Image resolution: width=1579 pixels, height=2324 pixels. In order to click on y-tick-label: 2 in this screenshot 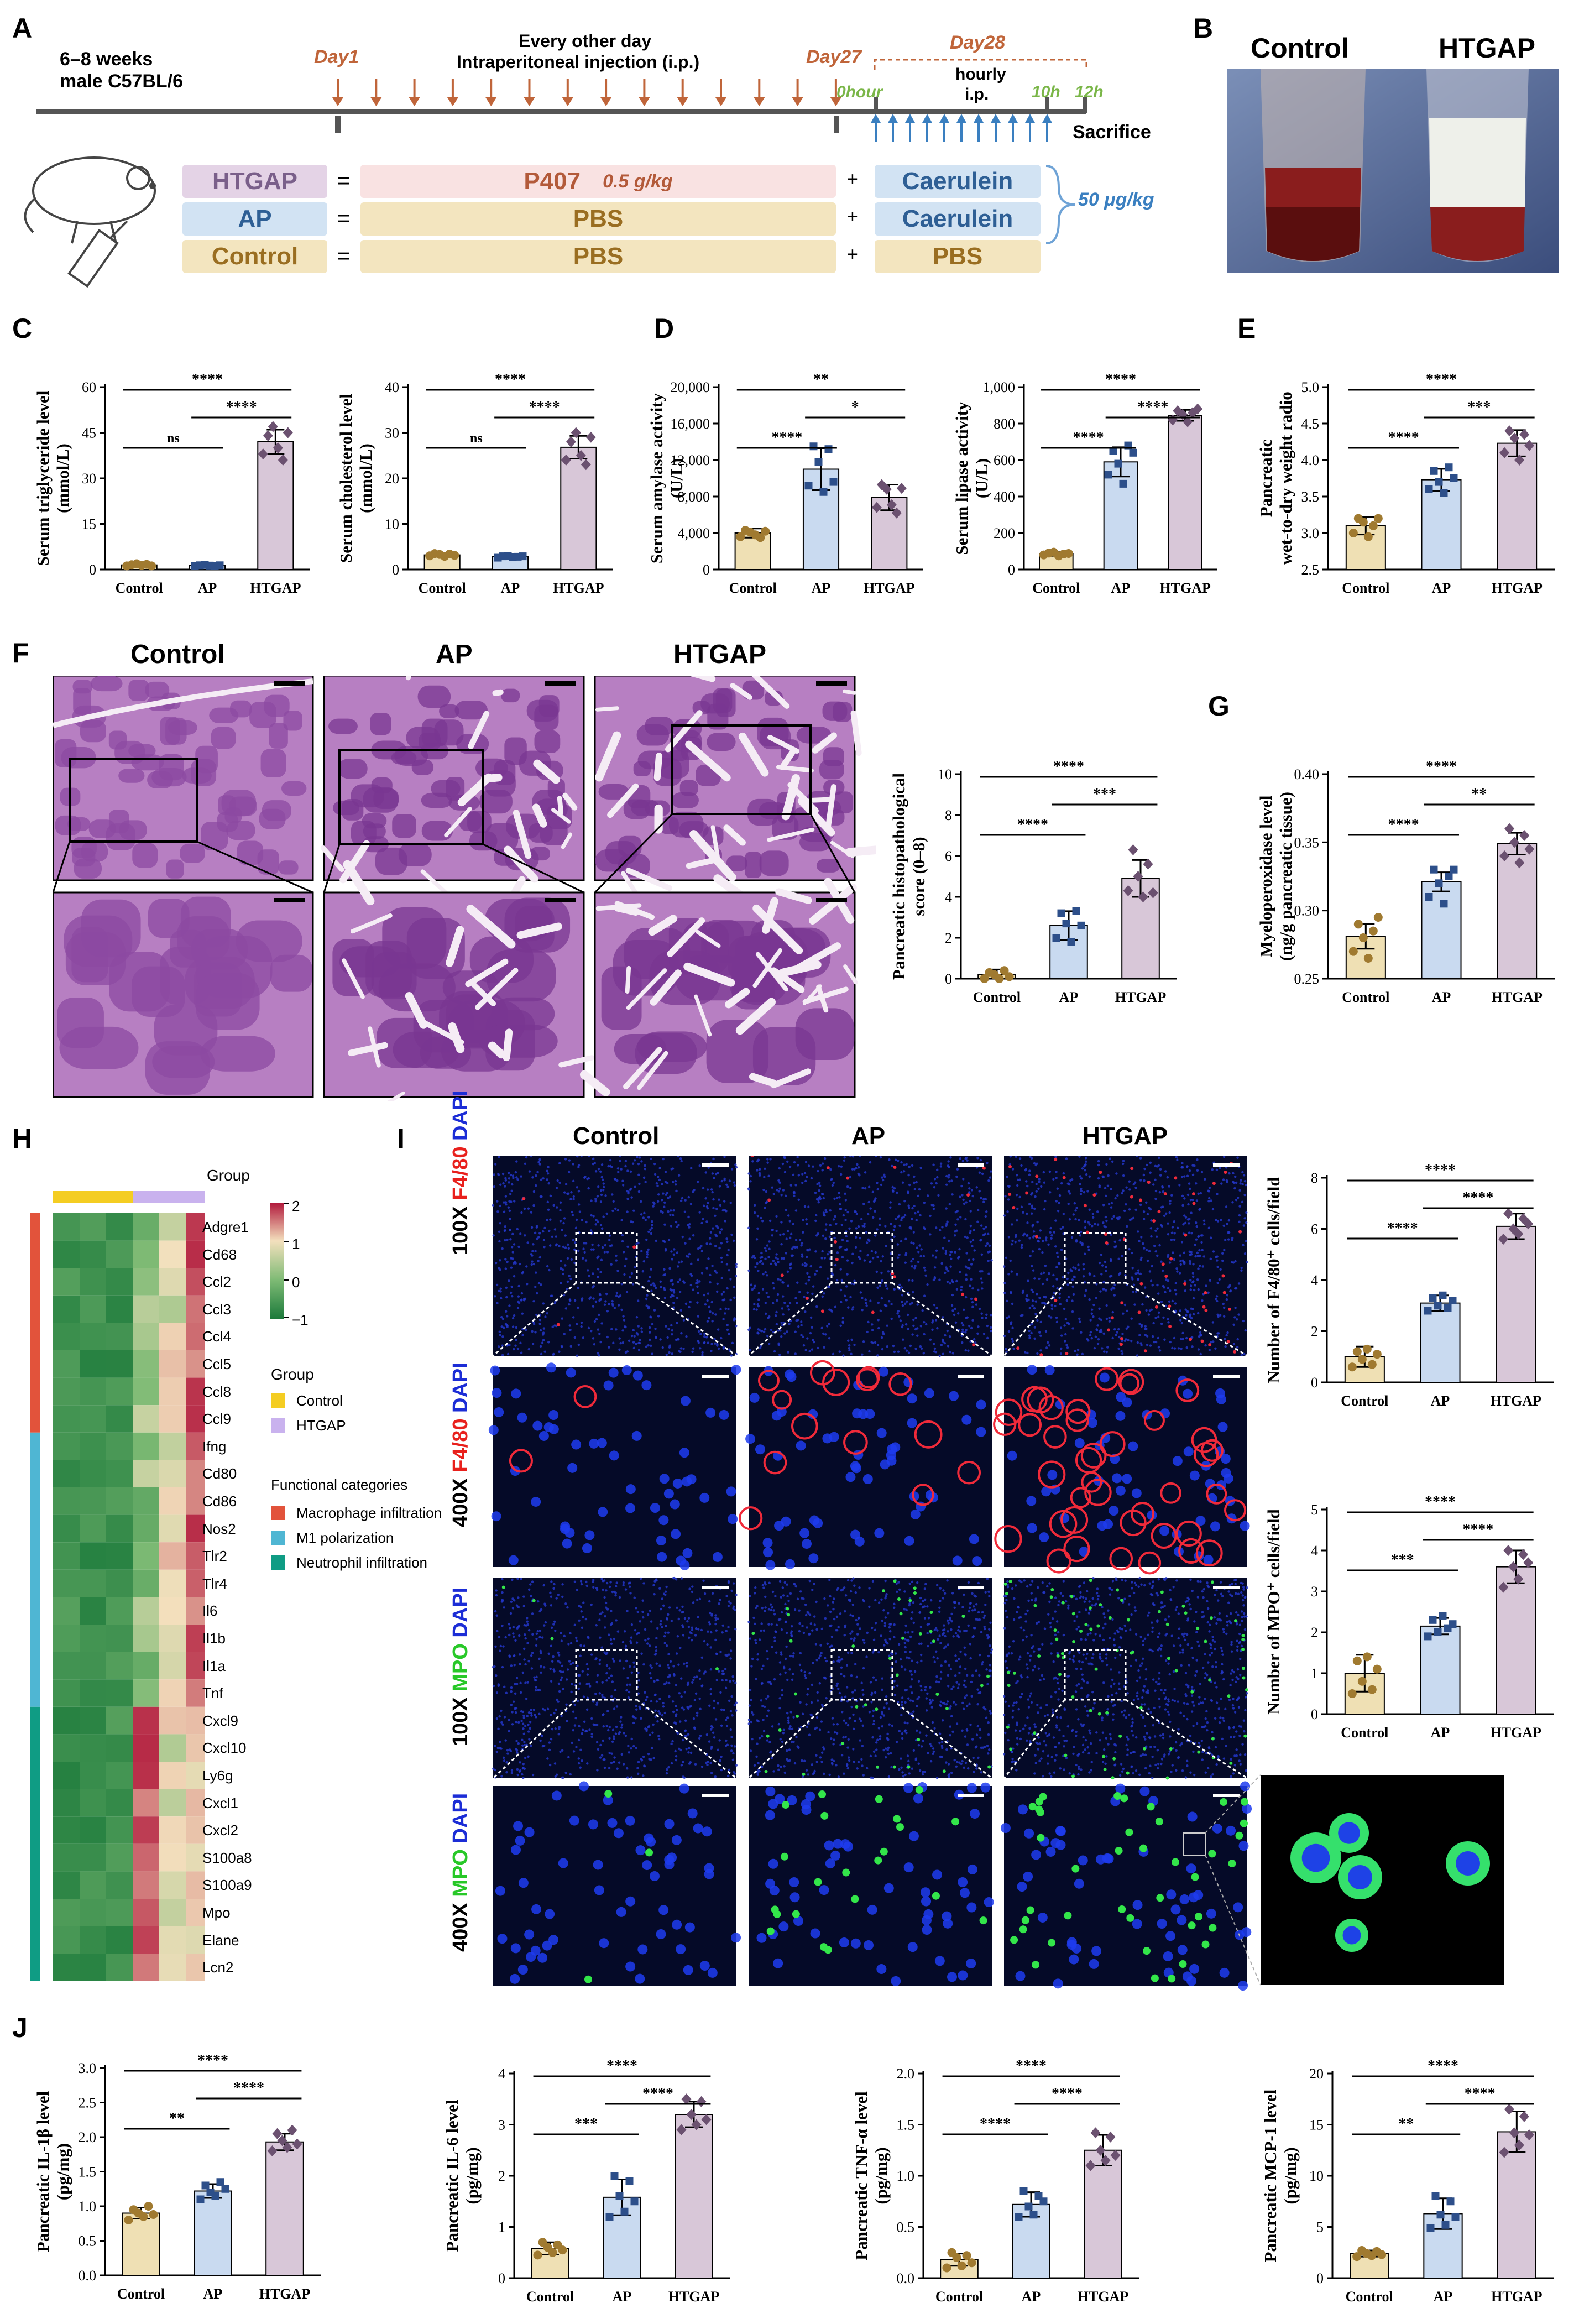, I will do `click(1314, 1332)`.